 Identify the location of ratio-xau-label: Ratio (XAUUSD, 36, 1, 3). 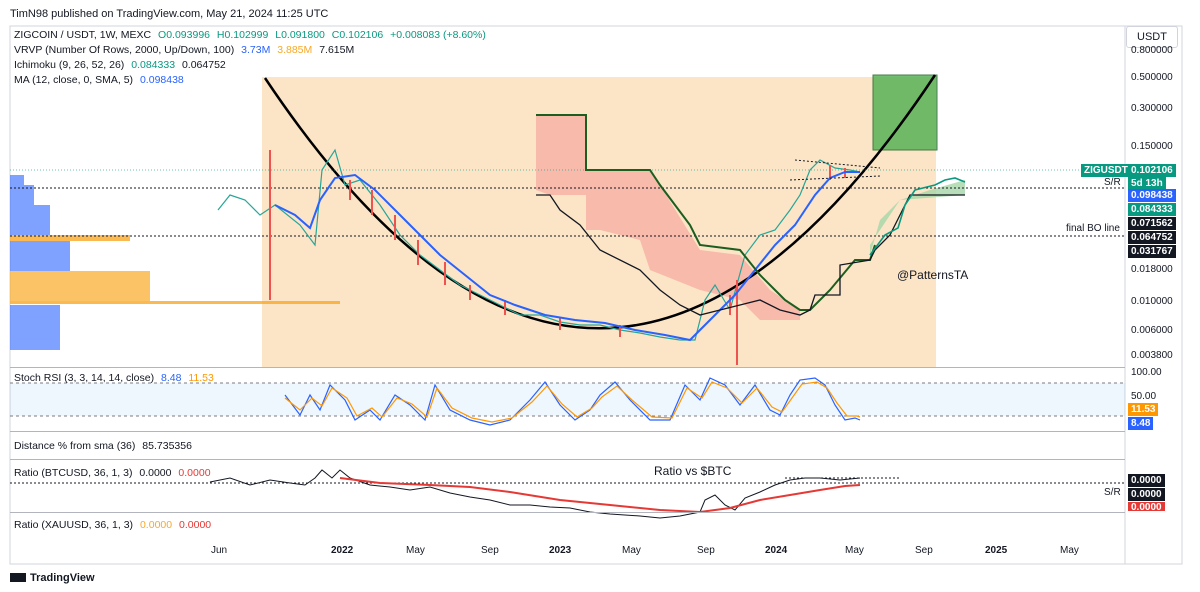
(74, 525).